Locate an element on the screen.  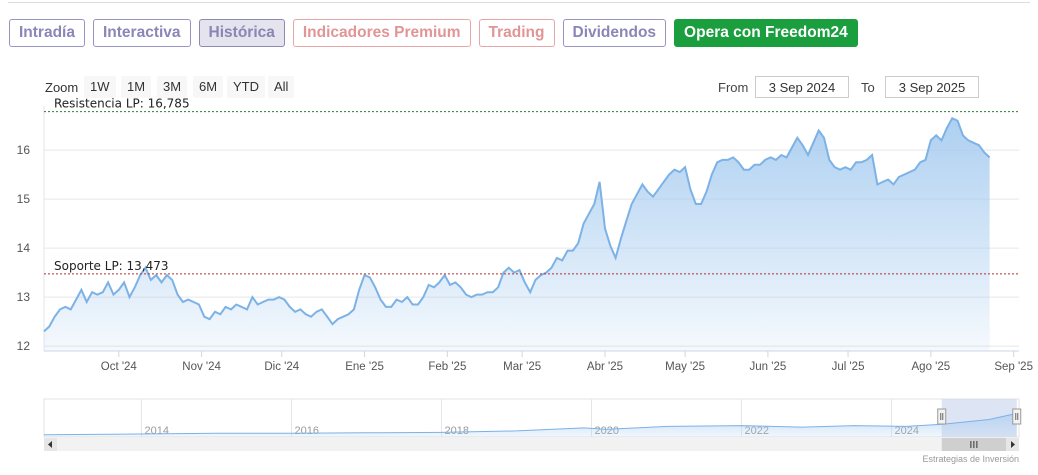
x-tick-label: Ene '25 is located at coordinates (364, 367).